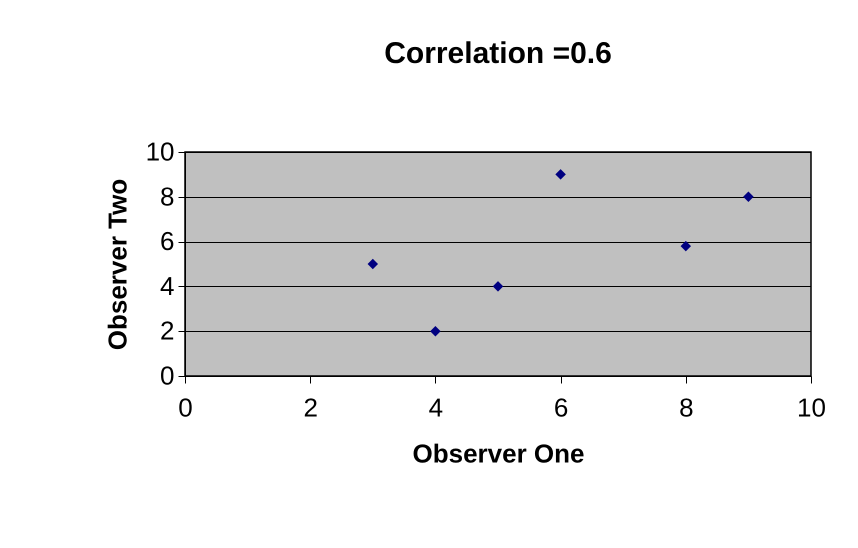  What do you see at coordinates (498, 53) in the screenshot?
I see `chart-title: Correlation =0.6` at bounding box center [498, 53].